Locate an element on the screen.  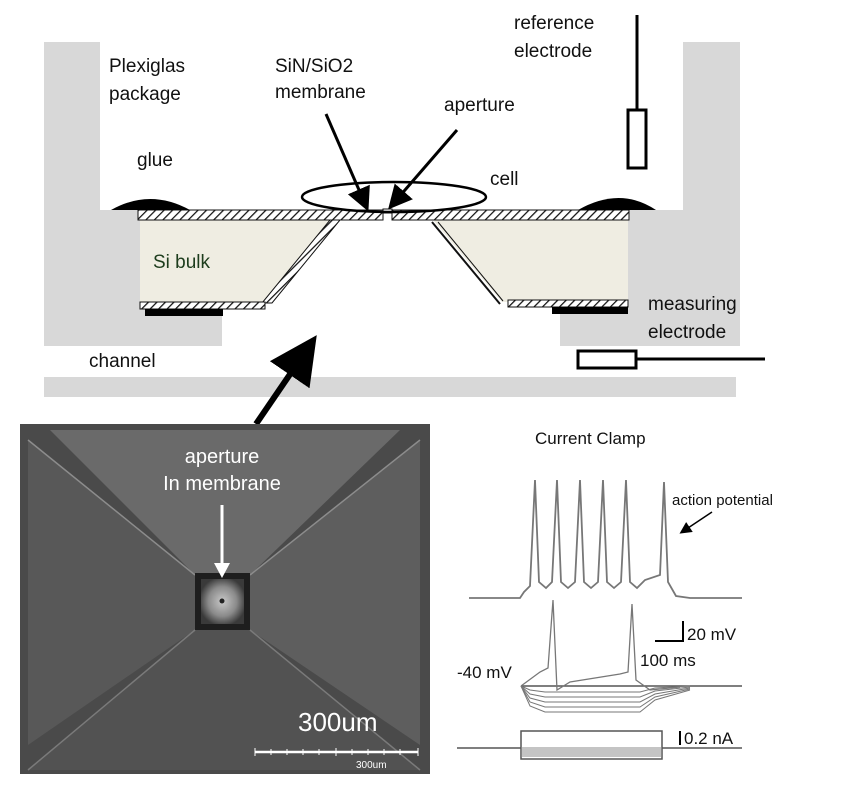
sem-scale-ticks is located at coordinates (336, 752).